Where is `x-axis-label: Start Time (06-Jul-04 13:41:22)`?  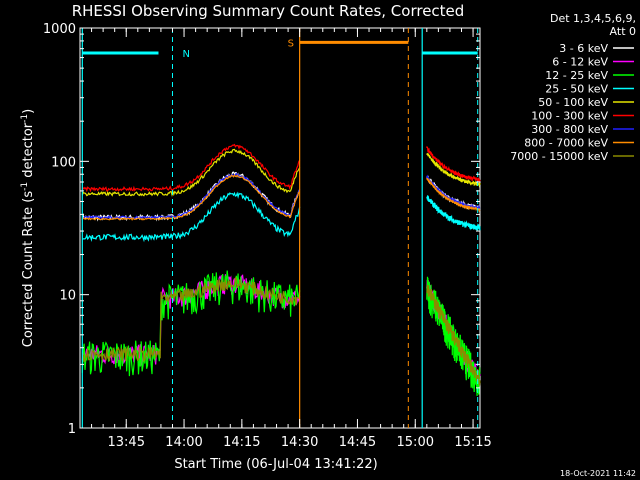
x-axis-label: Start Time (06-Jul-04 13:41:22) is located at coordinates (275, 464).